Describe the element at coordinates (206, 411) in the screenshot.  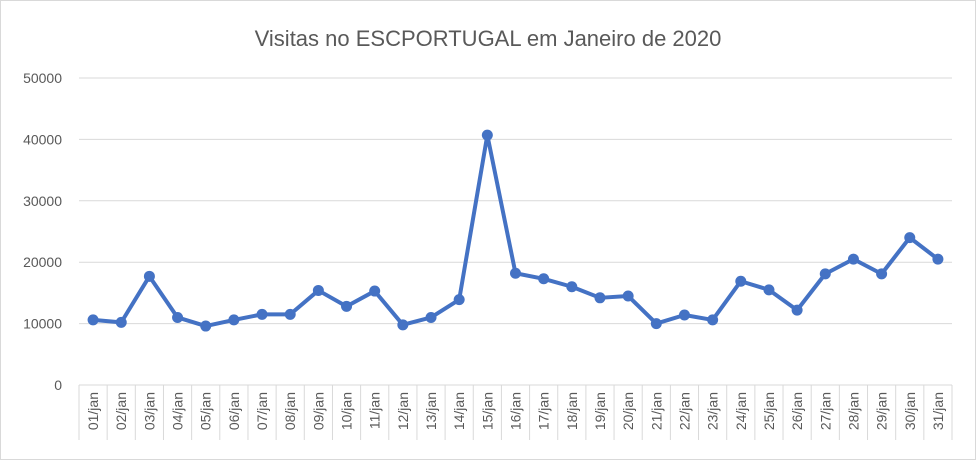
I see `x-tick-label: 05/jan` at that location.